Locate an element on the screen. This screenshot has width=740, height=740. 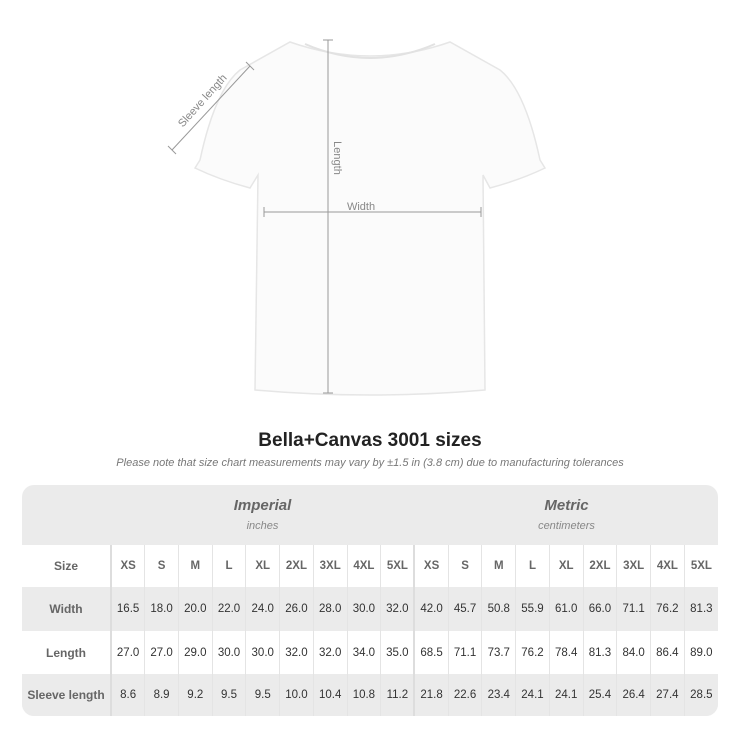
imperial-value: 22.0 is located at coordinates (228, 609).